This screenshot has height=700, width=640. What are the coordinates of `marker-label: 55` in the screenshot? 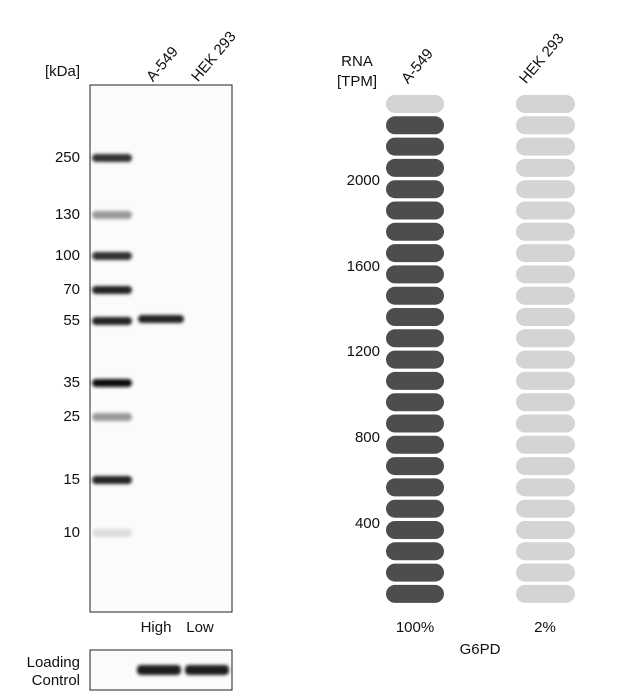 It's located at (71, 320).